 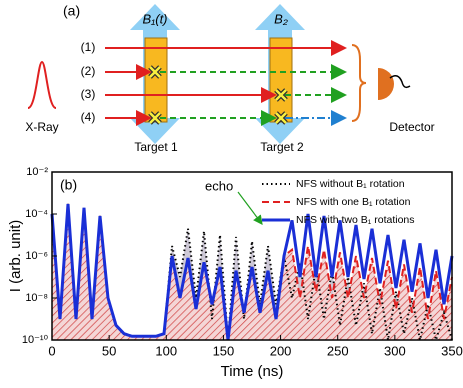 What do you see at coordinates (68, 185) in the screenshot?
I see `panel-label: (b)` at bounding box center [68, 185].